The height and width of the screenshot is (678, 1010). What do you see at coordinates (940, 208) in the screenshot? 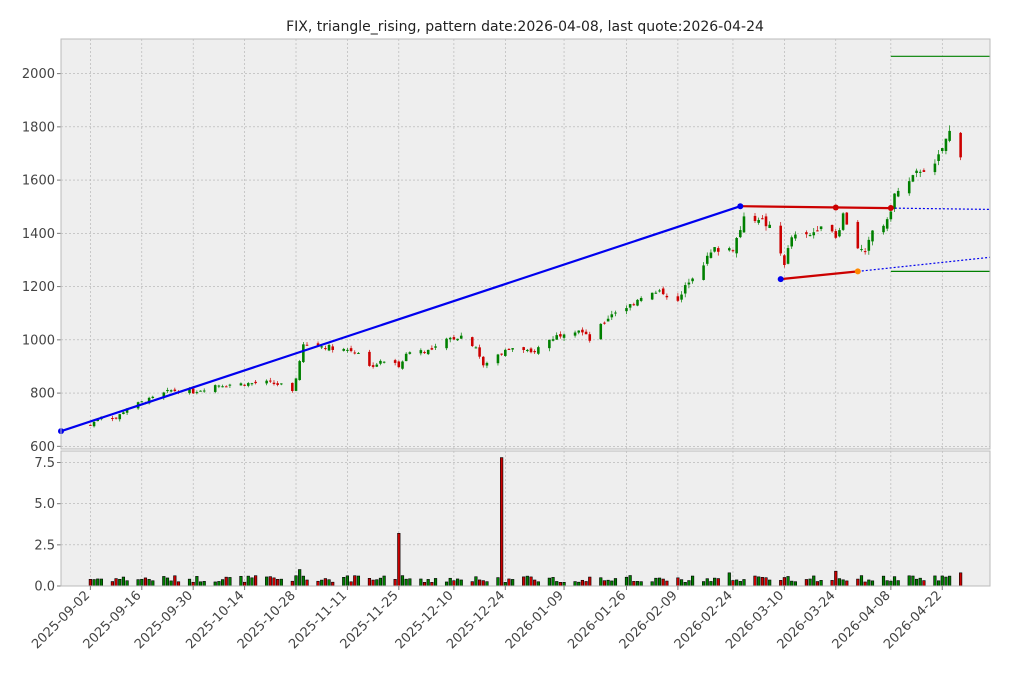
I see `upper-projection-line` at bounding box center [940, 208].